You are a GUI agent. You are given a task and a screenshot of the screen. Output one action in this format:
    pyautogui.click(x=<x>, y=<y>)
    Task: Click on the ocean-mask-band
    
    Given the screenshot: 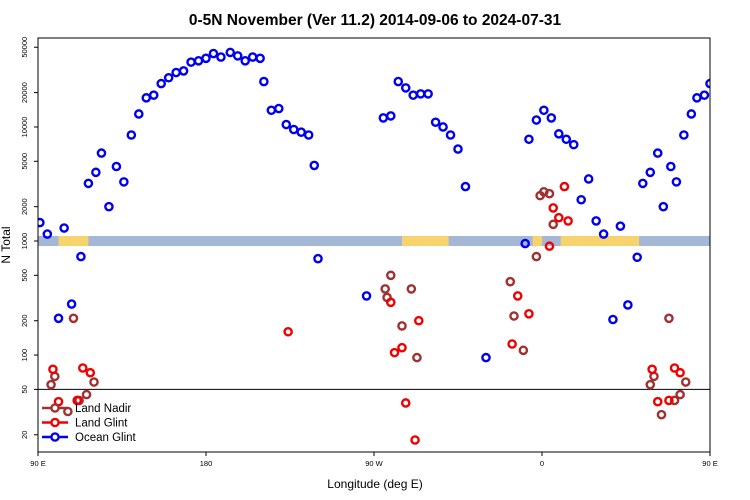 What is the action you would take?
    pyautogui.click(x=374, y=241)
    